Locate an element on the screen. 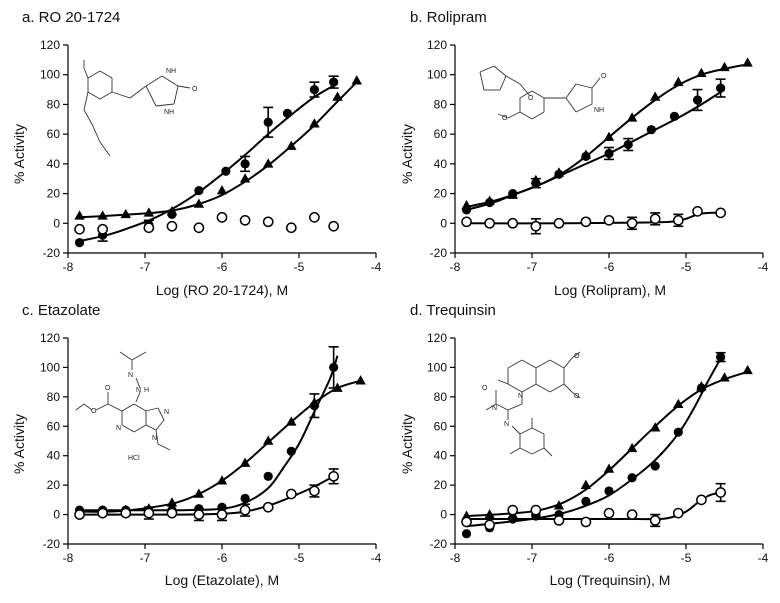 Image resolution: width=780 pixels, height=603 pixels. panel-c-title: c. Etazolate is located at coordinates (61, 310).